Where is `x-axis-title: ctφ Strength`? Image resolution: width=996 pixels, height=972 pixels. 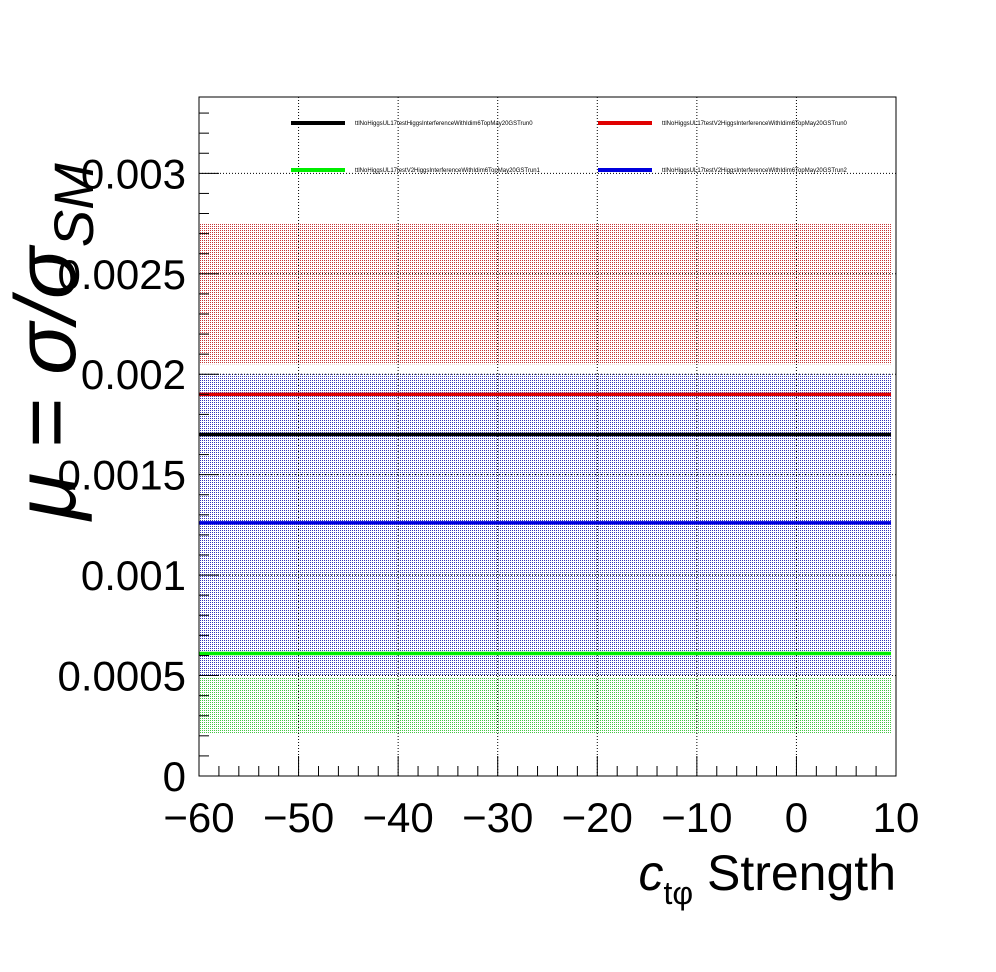
x-axis-title: ctφ Strength is located at coordinates (767, 878).